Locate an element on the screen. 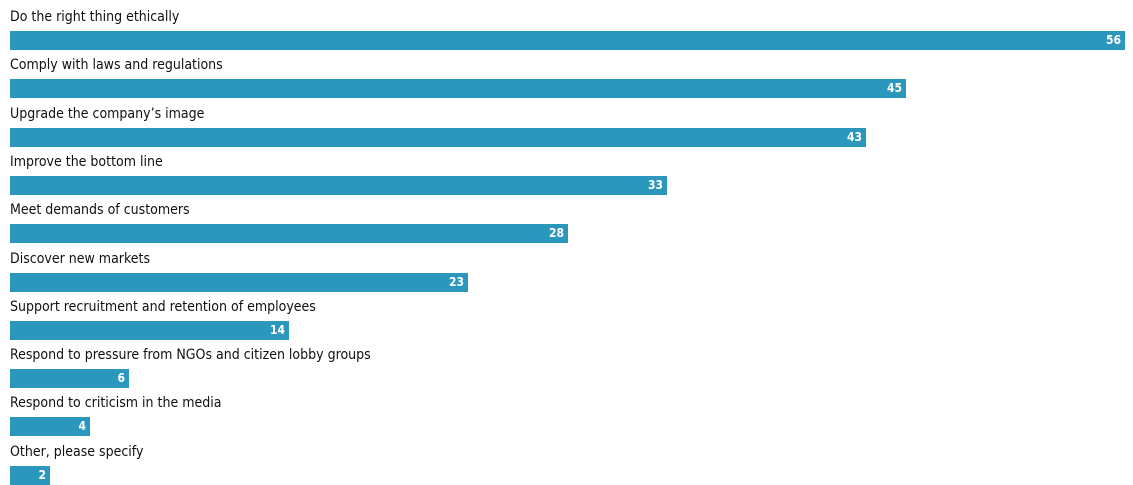 The height and width of the screenshot is (485, 1133). category-label: Improve the bottom line is located at coordinates (86, 161).